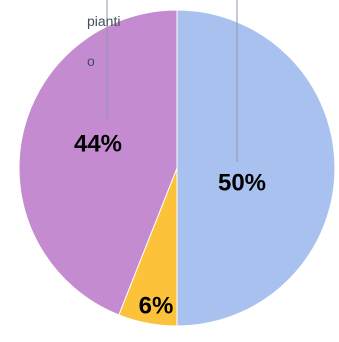 This screenshot has height=342, width=339. Describe the element at coordinates (104, 21) in the screenshot. I see `legend-text-pianti: pianti` at that location.